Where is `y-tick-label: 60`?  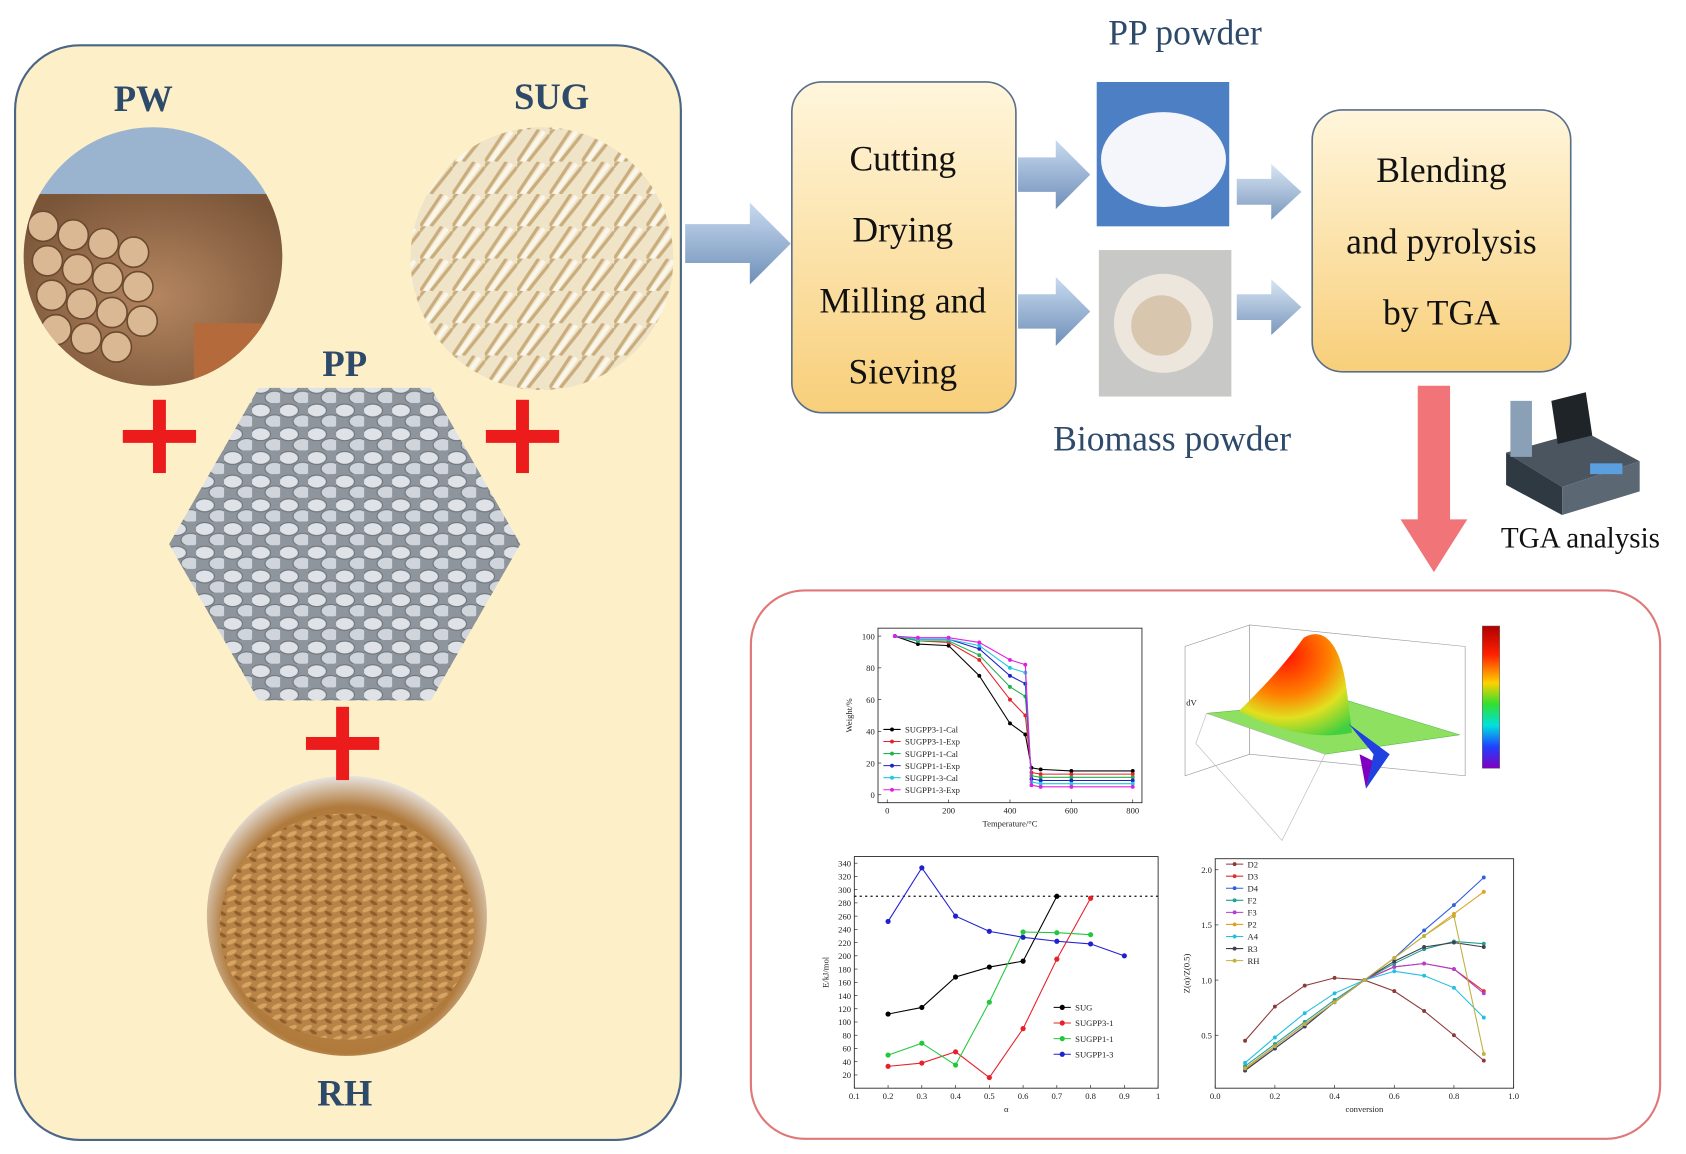 y-tick-label: 60 is located at coordinates (870, 700).